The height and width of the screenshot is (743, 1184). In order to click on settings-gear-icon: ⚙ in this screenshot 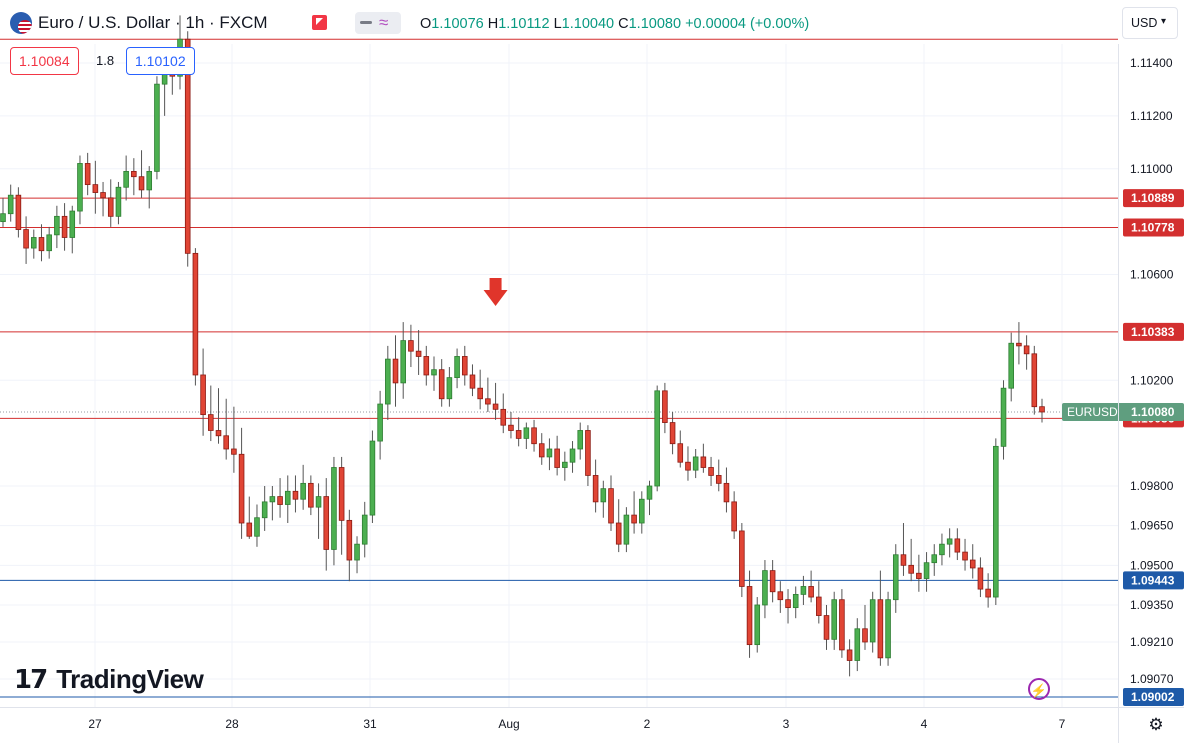, I will do `click(1156, 724)`.